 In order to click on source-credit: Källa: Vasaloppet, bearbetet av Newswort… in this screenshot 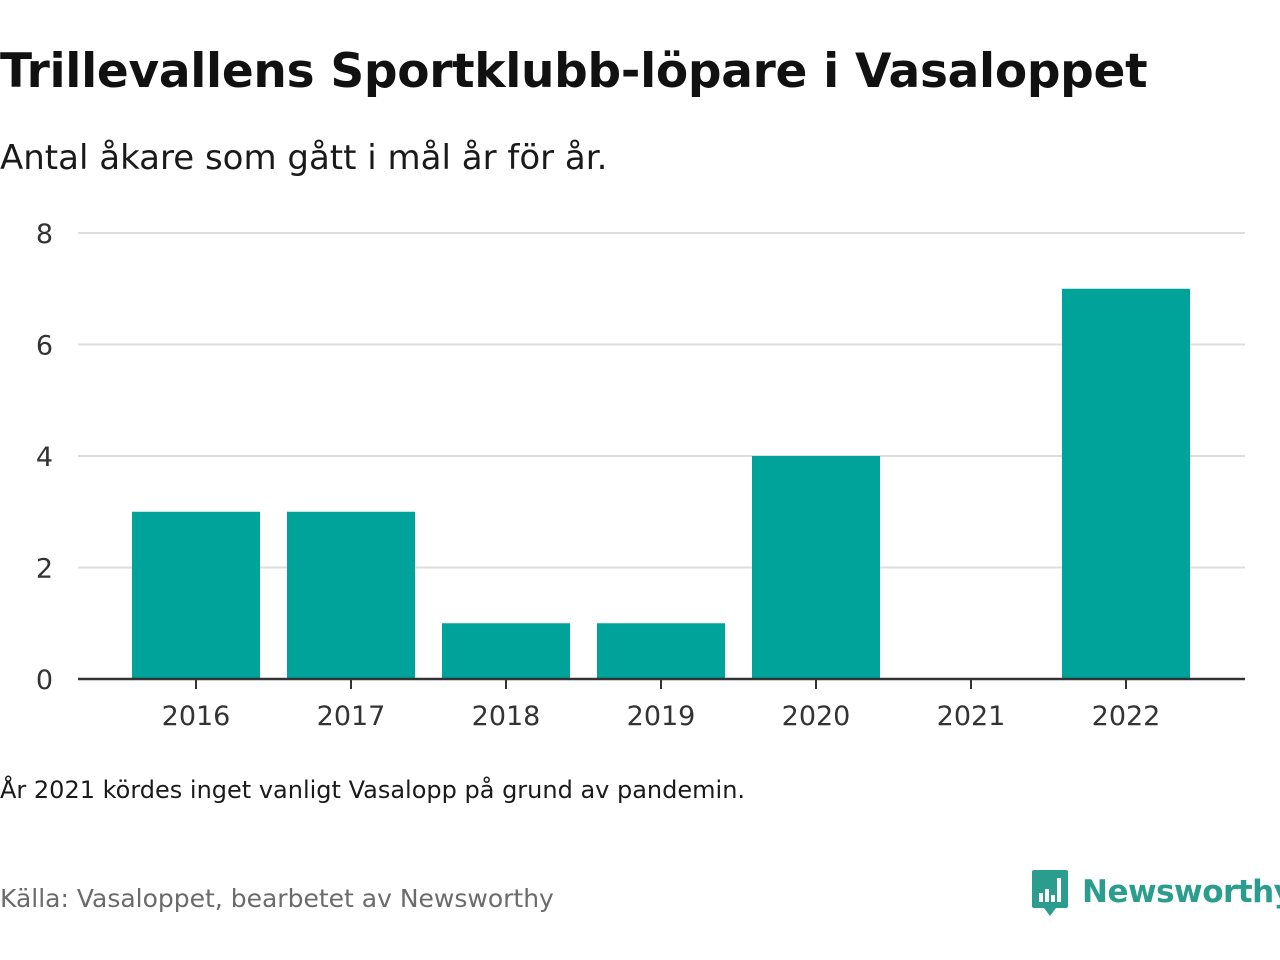, I will do `click(277, 898)`.